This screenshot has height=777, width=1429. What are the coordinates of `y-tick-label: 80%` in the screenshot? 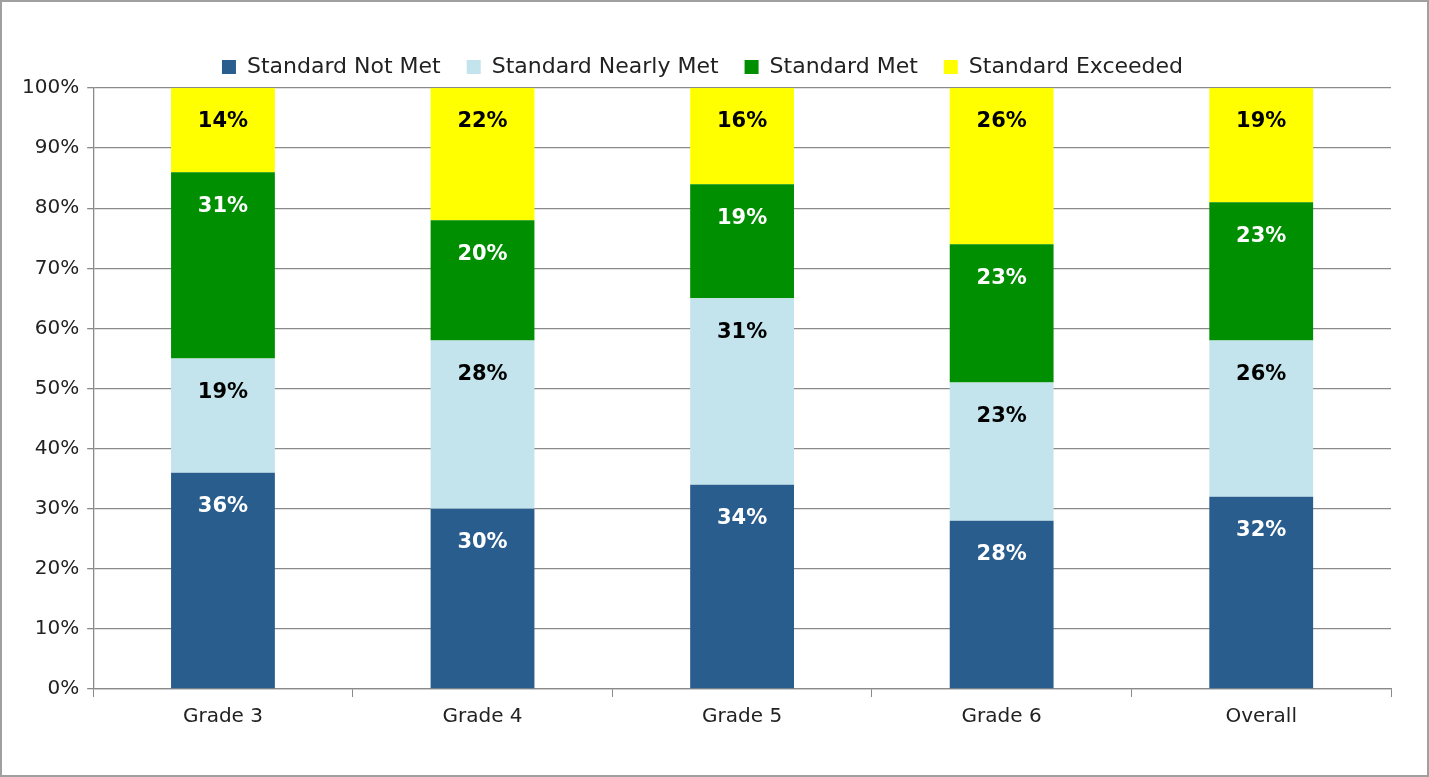 It's located at (57, 206).